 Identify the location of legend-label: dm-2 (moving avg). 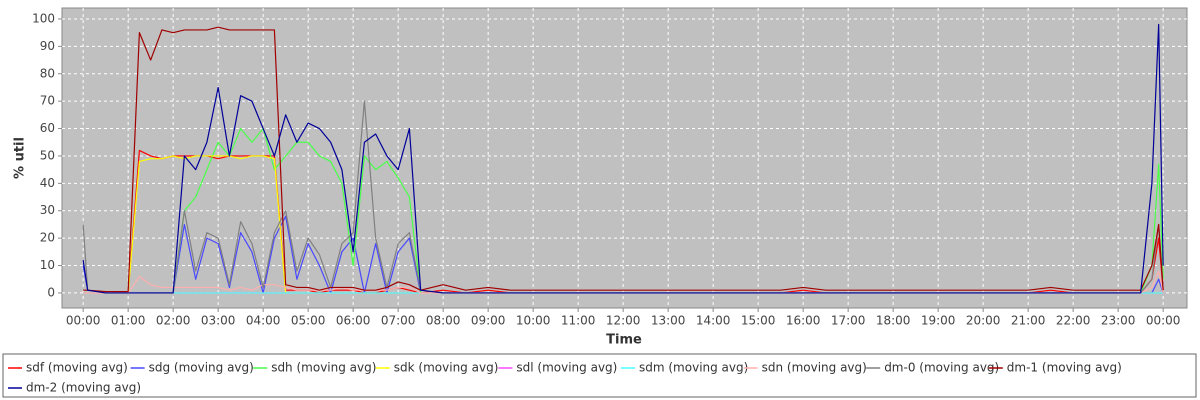
(83, 388).